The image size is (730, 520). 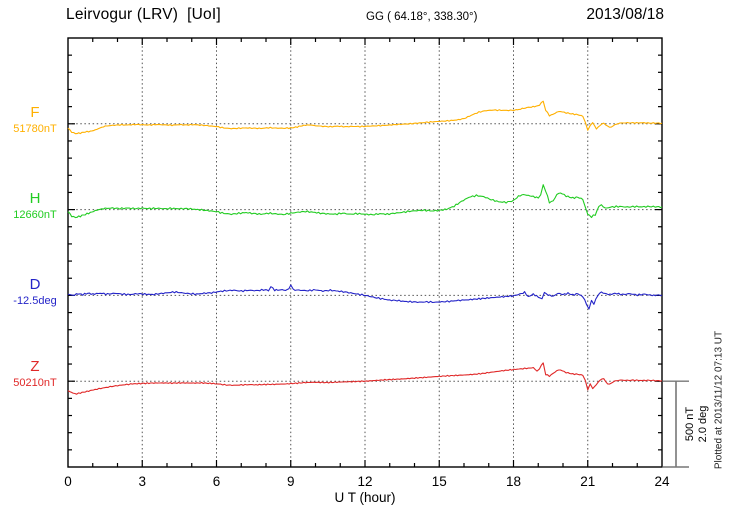 I want to click on trace-baseline-value-Z: 50210nT, so click(x=35, y=383).